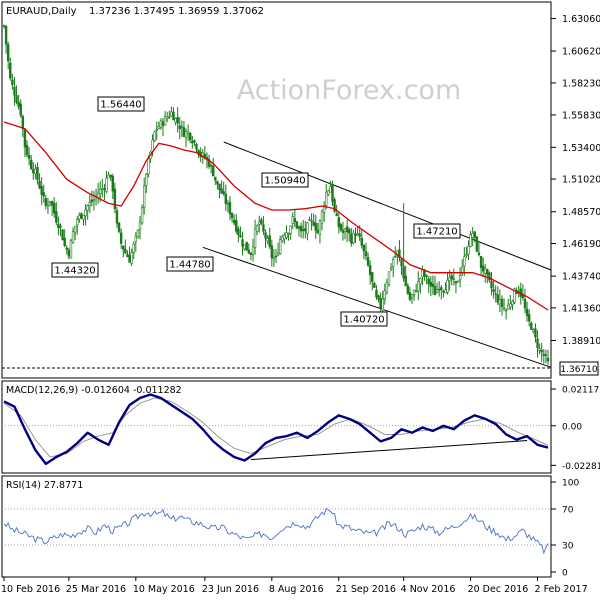  I want to click on price-annotation-label: 1.40720, so click(363, 320).